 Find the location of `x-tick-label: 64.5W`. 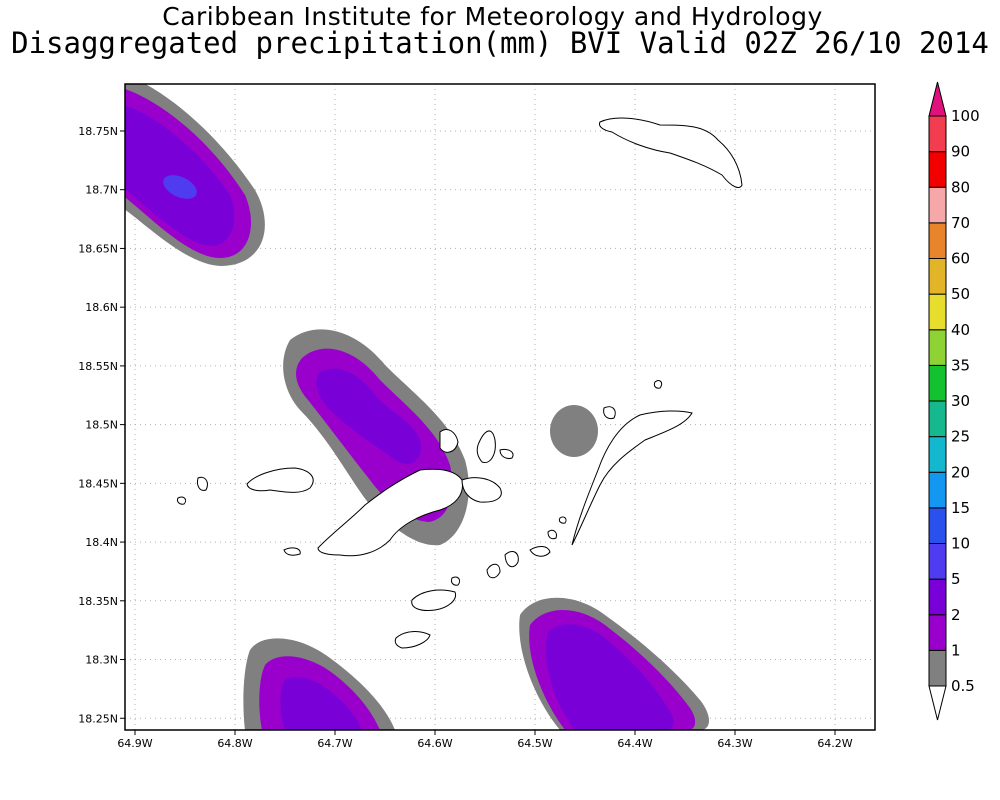

x-tick-label: 64.5W is located at coordinates (534, 743).